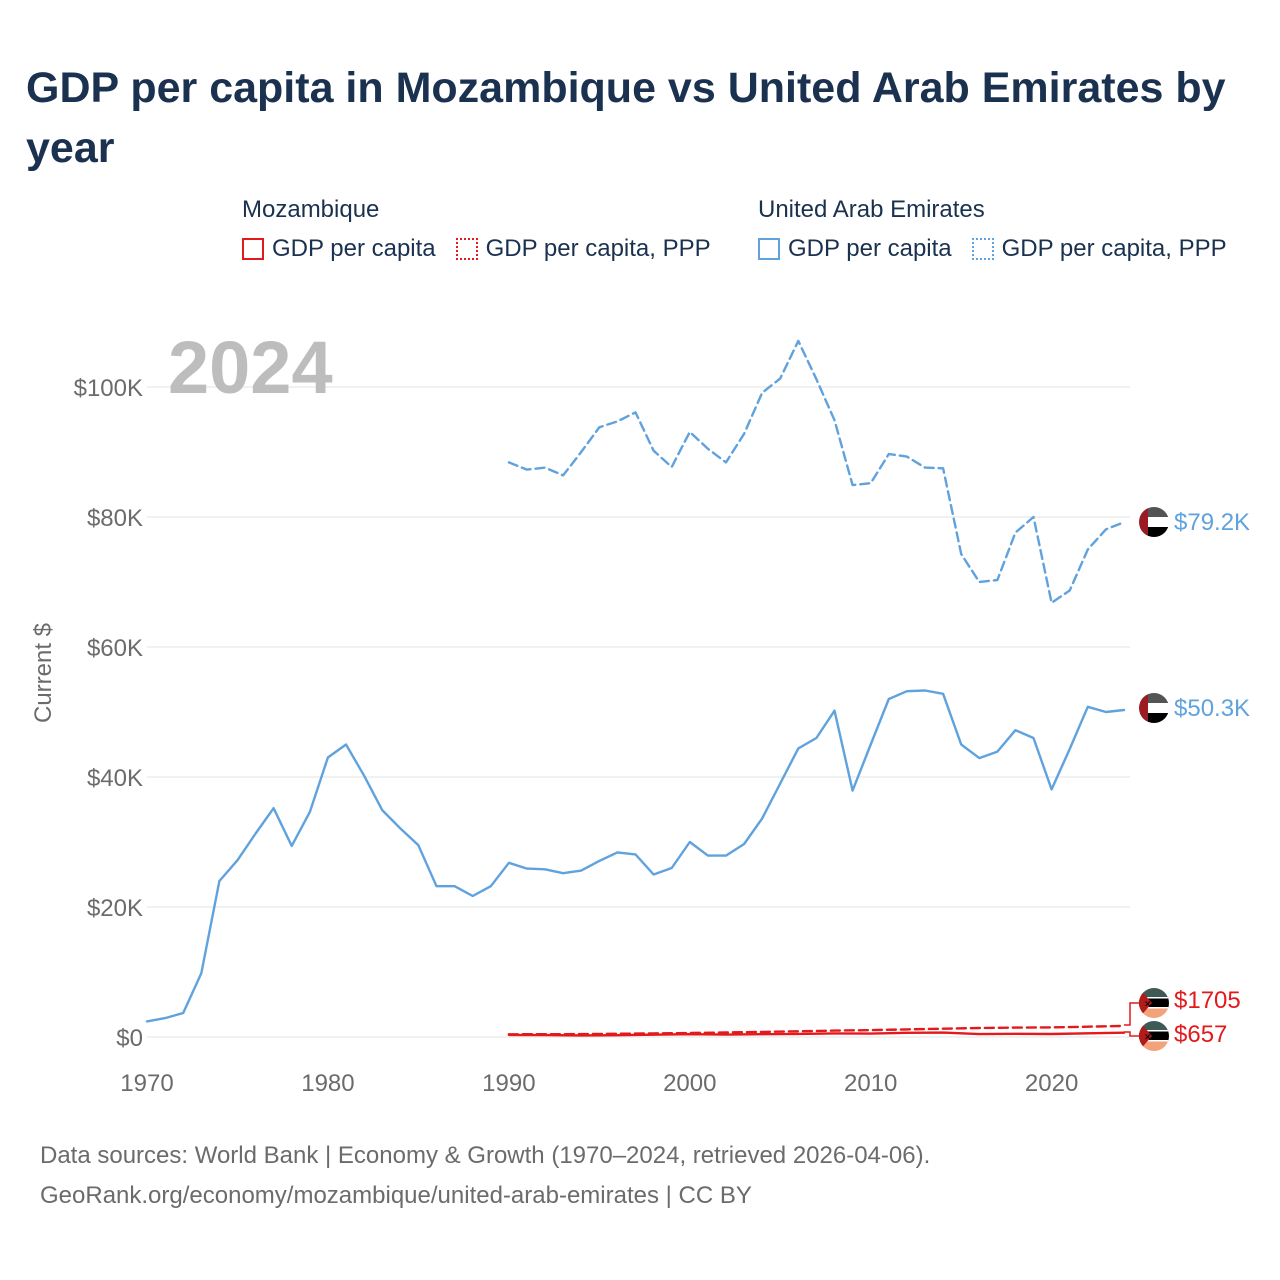 Image resolution: width=1280 pixels, height=1280 pixels. Describe the element at coordinates (1212, 522) in the screenshot. I see `end-label-uae-gdp-ppp: $79.2K` at that location.